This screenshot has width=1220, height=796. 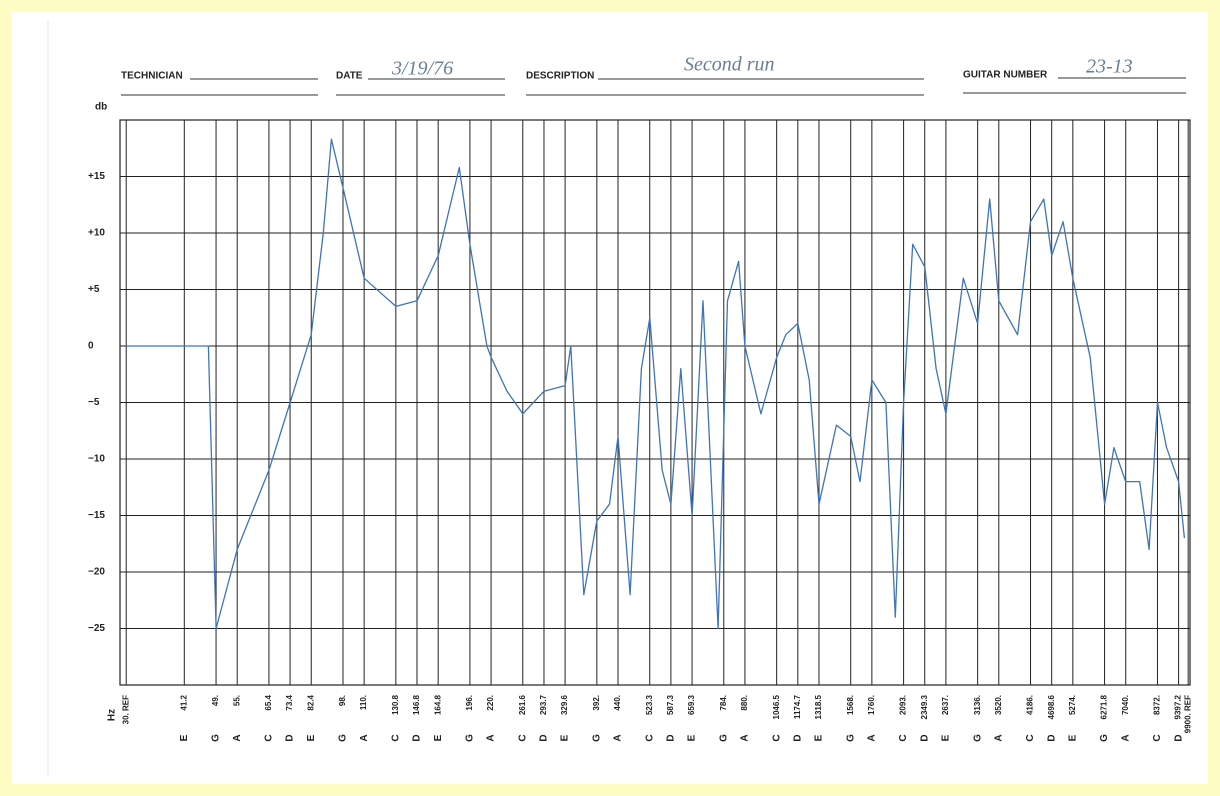 I want to click on x-tick-label: 7040., so click(x=1125, y=705).